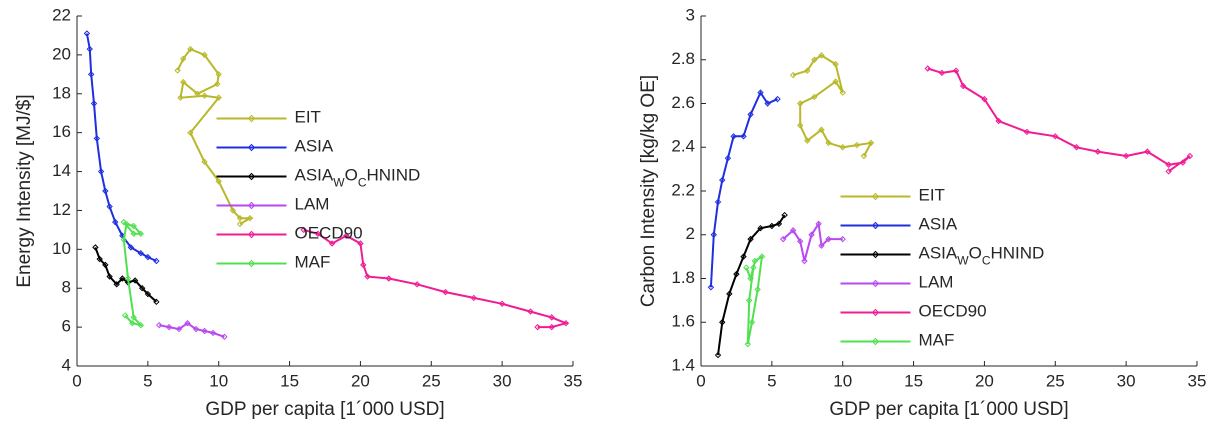 The width and height of the screenshot is (1227, 443). I want to click on y-tick-label: 20, so click(61, 53).